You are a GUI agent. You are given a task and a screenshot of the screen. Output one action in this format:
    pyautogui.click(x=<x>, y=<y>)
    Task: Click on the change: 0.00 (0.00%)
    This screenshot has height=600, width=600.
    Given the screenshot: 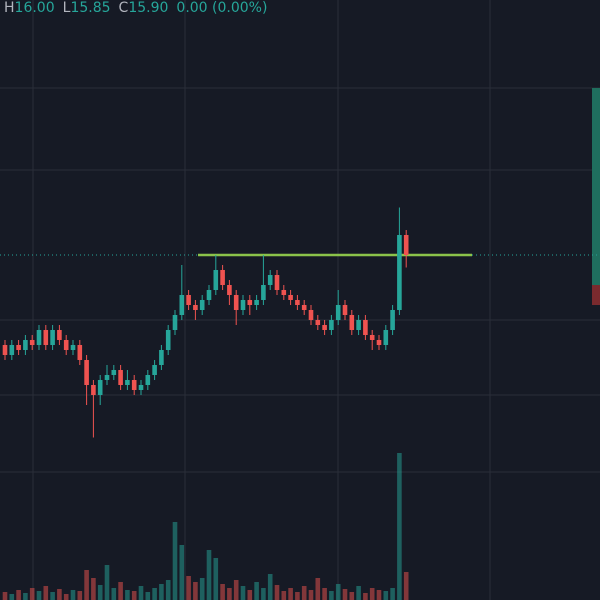 What is the action you would take?
    pyautogui.click(x=221, y=8)
    